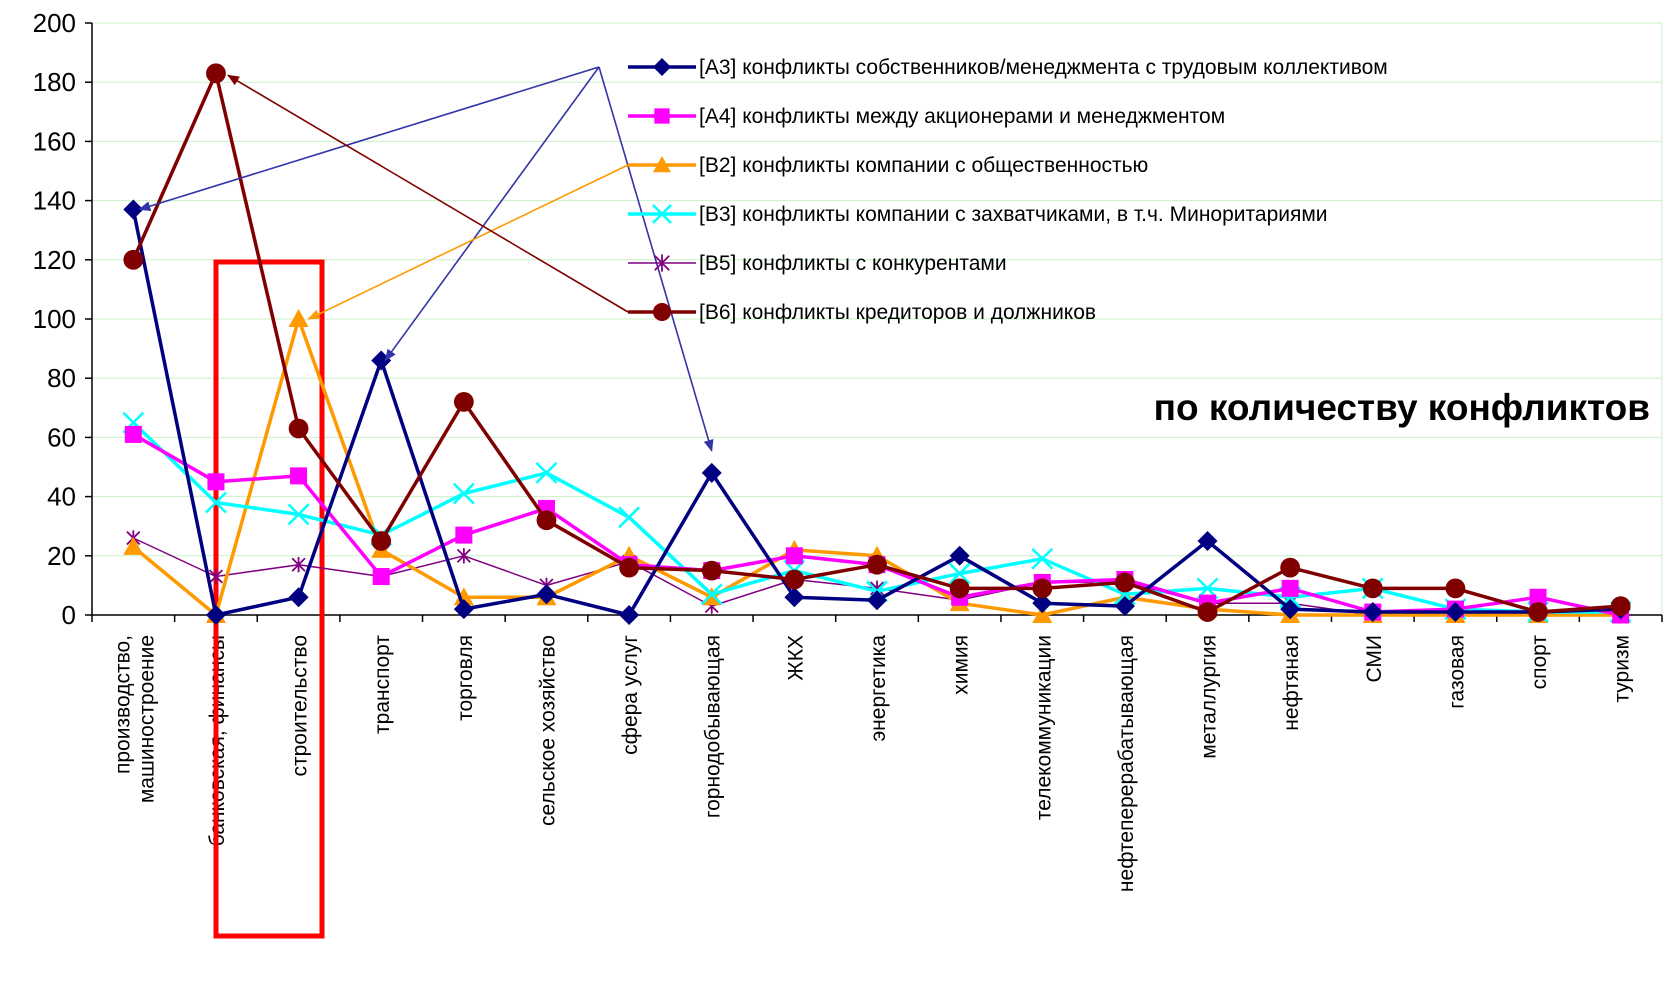 The height and width of the screenshot is (999, 1666). I want to click on x-category-label: металлургия, so click(1209, 697).